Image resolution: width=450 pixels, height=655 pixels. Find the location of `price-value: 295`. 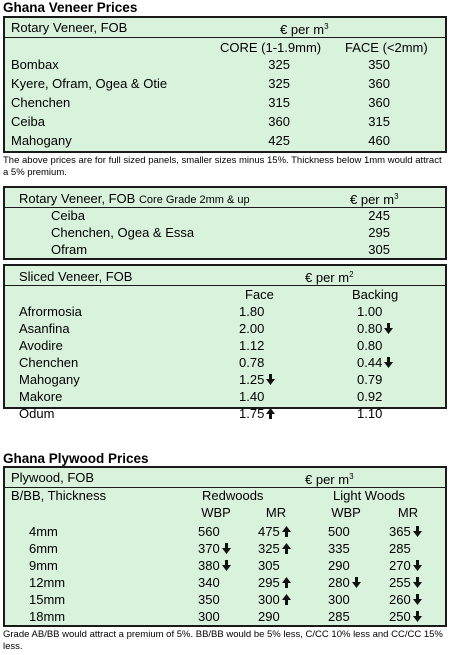

price-value: 295 is located at coordinates (379, 232).